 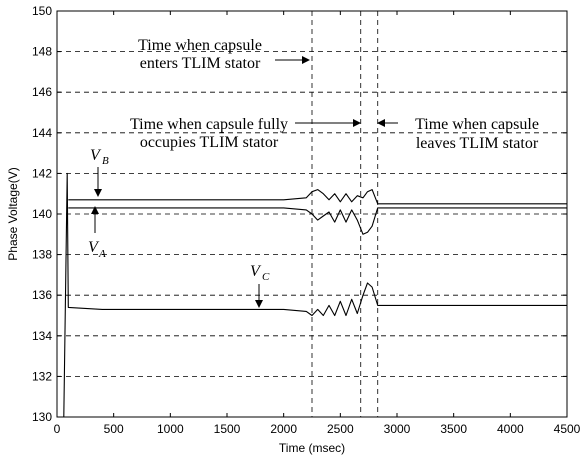 What do you see at coordinates (510, 429) in the screenshot?
I see `x-tick-label-4000: 4000` at bounding box center [510, 429].